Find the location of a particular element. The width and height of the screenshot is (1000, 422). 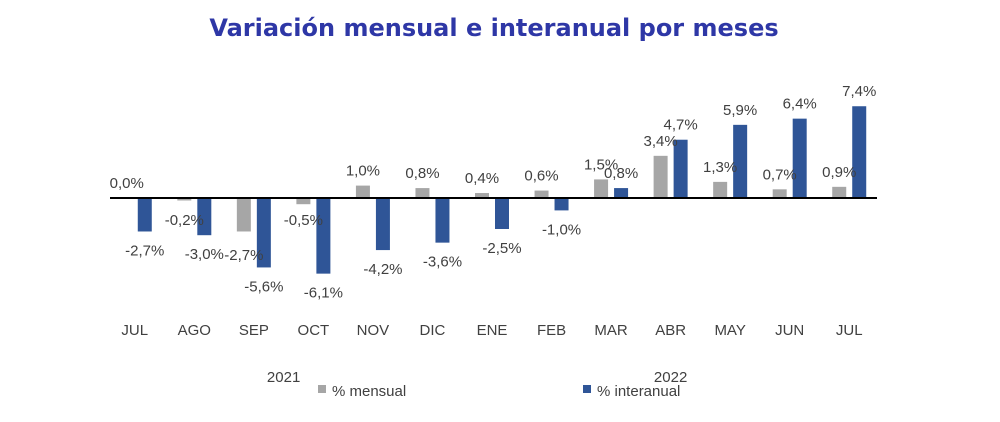

category-label: ABR is located at coordinates (670, 330).